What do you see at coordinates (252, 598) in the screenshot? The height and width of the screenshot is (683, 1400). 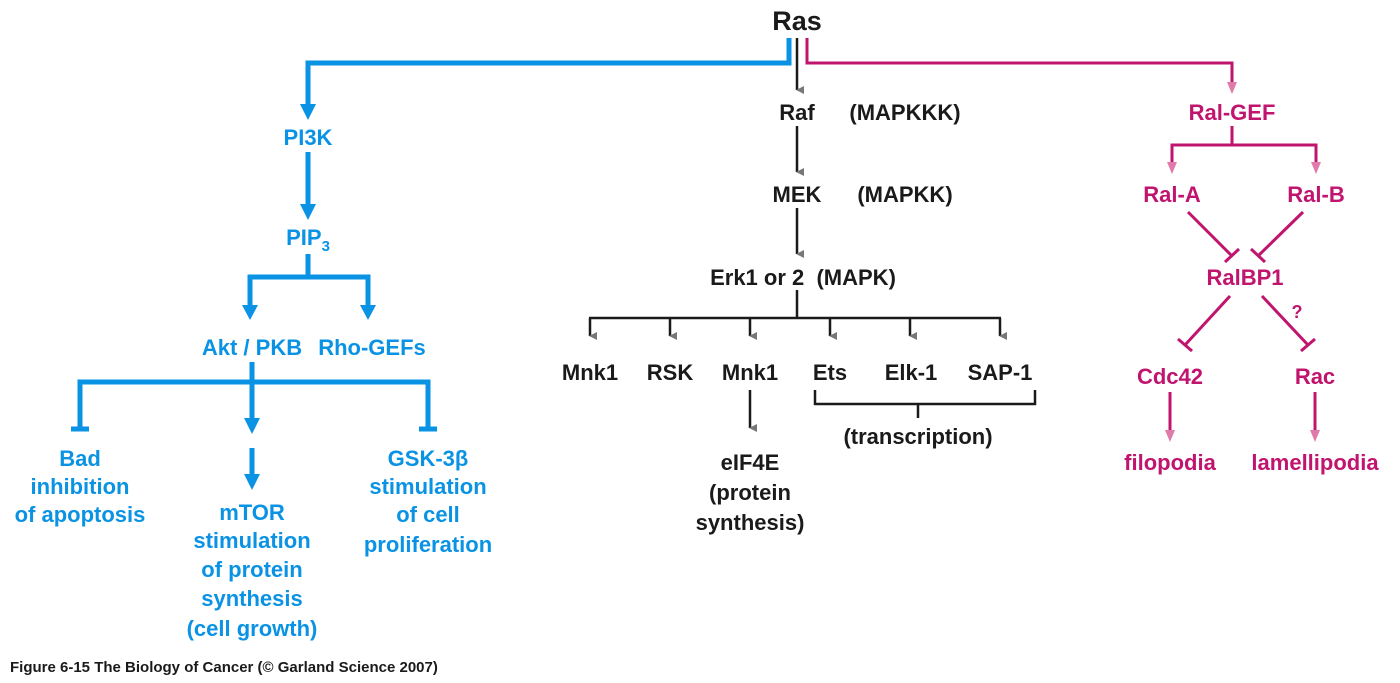 I see `mtor-desc-3: synthesis` at bounding box center [252, 598].